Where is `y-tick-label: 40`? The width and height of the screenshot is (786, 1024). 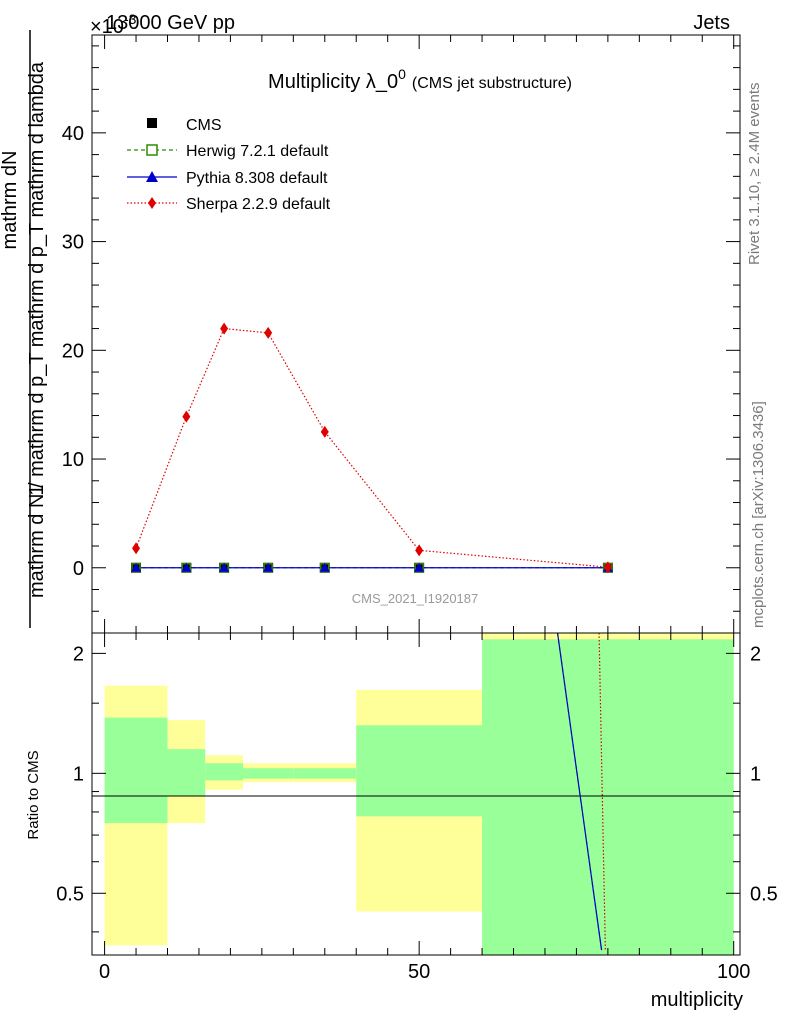 y-tick-label: 40 is located at coordinates (73, 134).